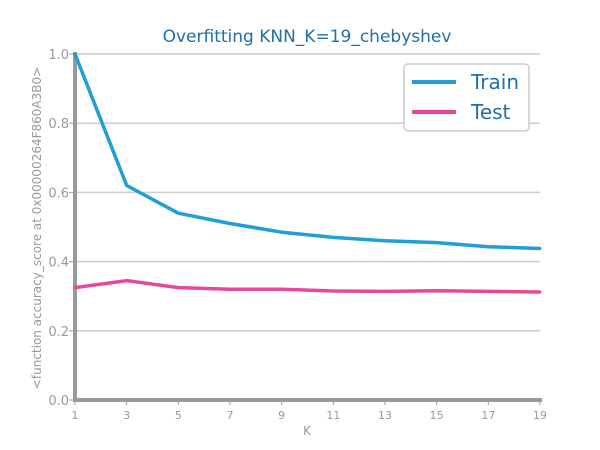  Describe the element at coordinates (540, 415) in the screenshot. I see `x-tick-label: 19` at that location.